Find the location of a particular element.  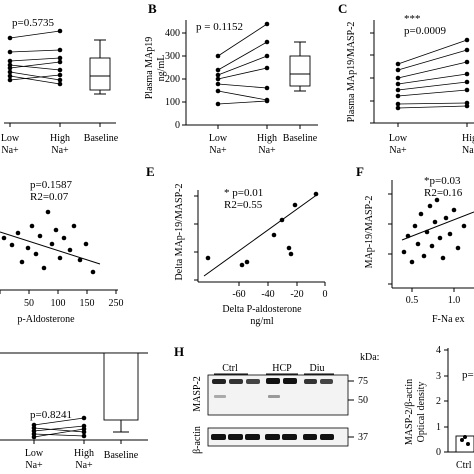

panel-g: p=0.8241 Low Na+ High Na+ Baseline is located at coordinates (74, 411).